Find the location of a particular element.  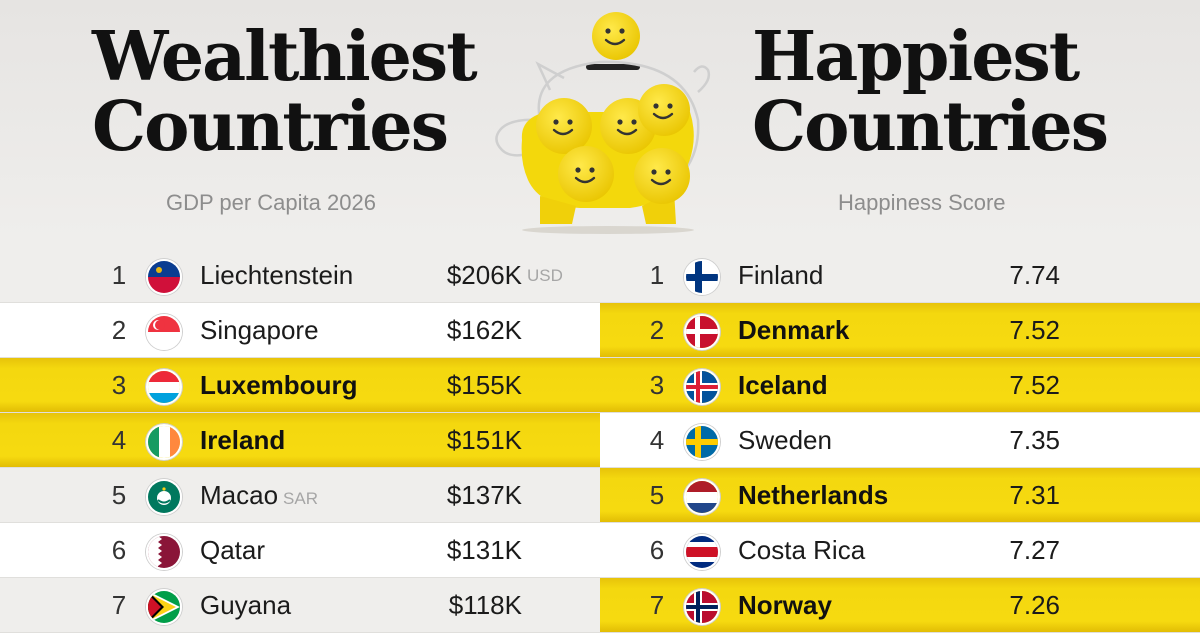

country-label: Iceland is located at coordinates (783, 385).